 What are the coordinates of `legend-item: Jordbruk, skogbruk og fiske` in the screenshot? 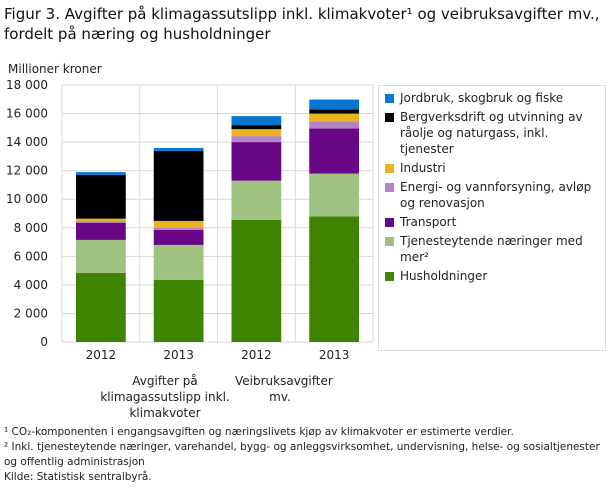 It's located at (492, 98).